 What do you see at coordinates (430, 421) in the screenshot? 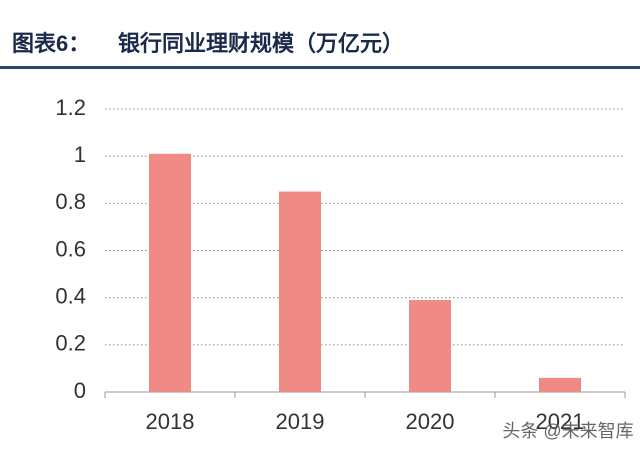
I see `x-tick-label: 2020` at bounding box center [430, 421].